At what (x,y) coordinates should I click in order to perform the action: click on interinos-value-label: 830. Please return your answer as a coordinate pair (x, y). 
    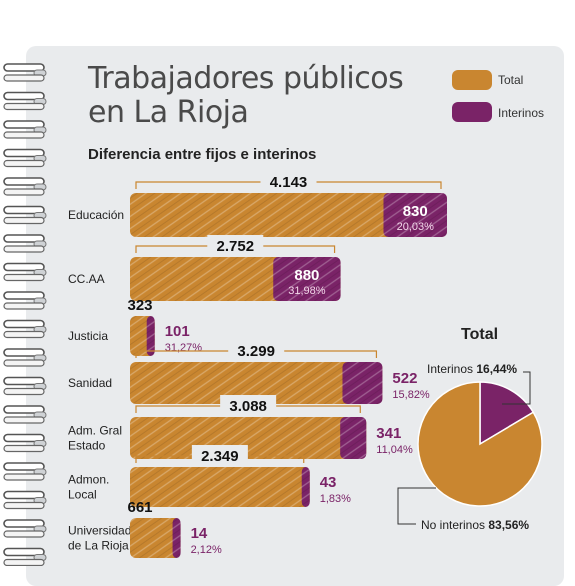
    Looking at the image, I should click on (415, 211).